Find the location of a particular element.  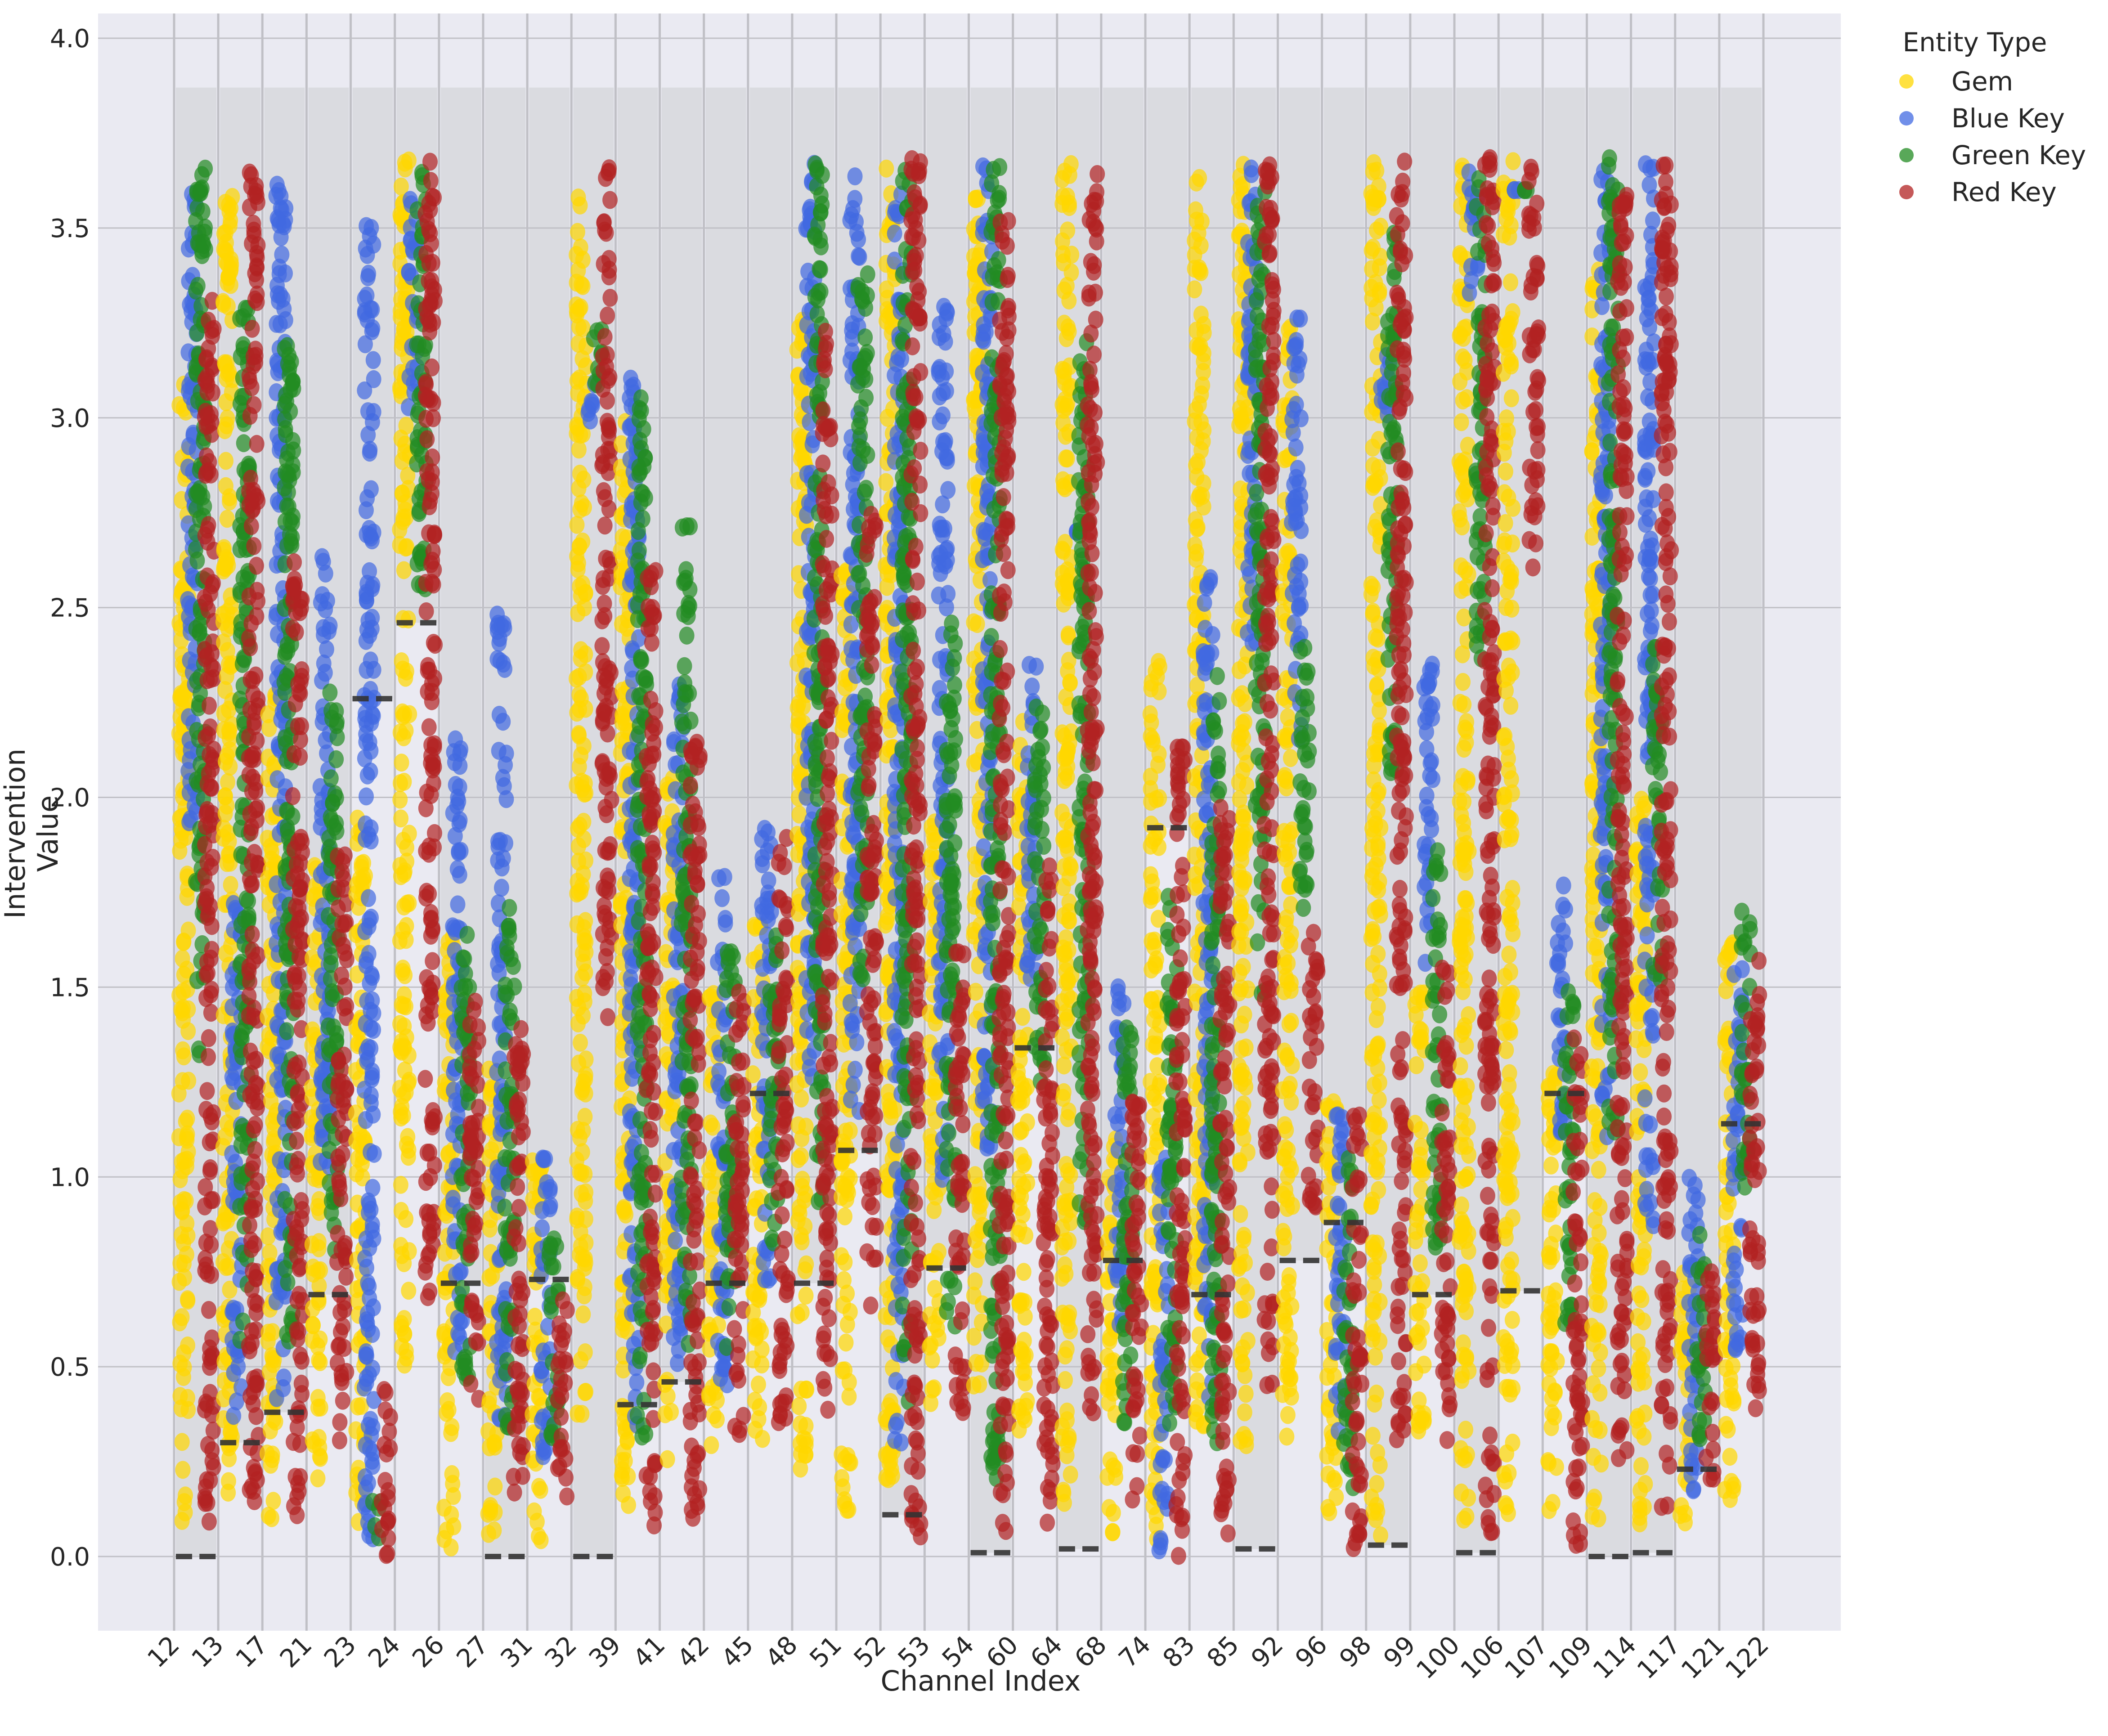

x-tick-label: 109 is located at coordinates (1570, 1657).